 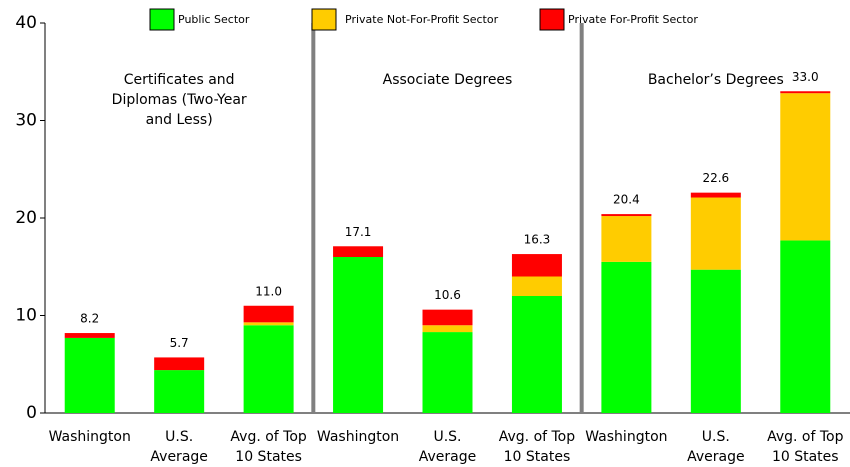 What do you see at coordinates (179, 80) in the screenshot?
I see `group-title: Certificates and` at bounding box center [179, 80].